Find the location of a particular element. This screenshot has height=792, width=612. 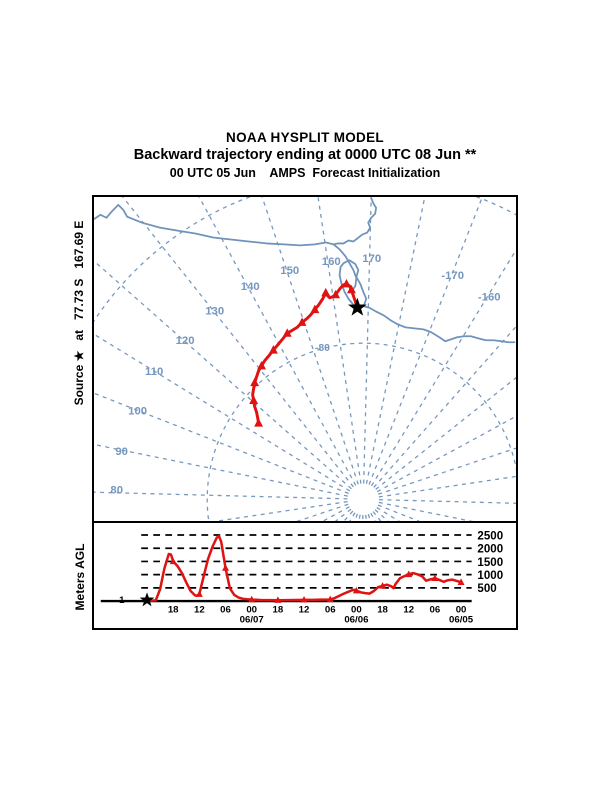

date-label: 06/06 is located at coordinates (356, 620).